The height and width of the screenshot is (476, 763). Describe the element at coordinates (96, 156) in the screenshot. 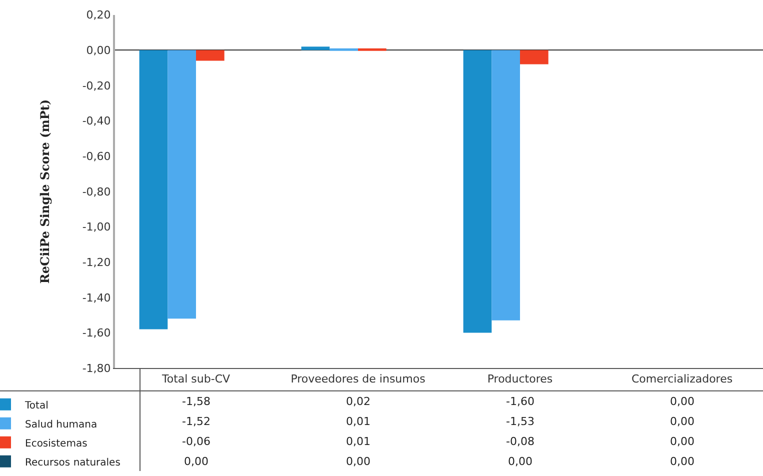

I see `y-tick-label: -0,60` at that location.